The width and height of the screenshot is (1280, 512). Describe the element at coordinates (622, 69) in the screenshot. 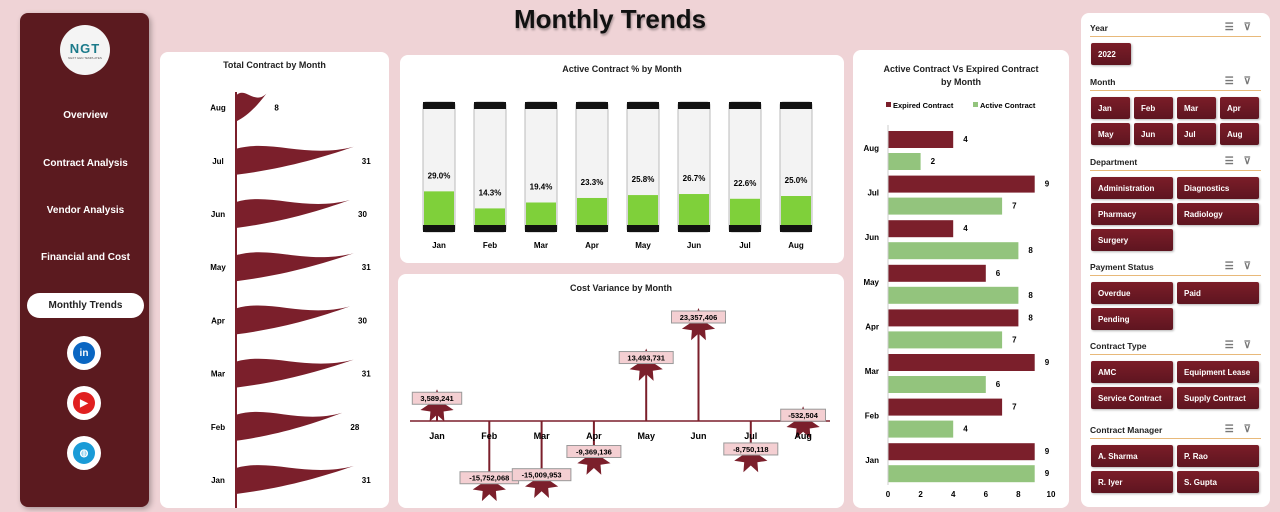

I see `chart-title: Active Contract % by Month` at that location.